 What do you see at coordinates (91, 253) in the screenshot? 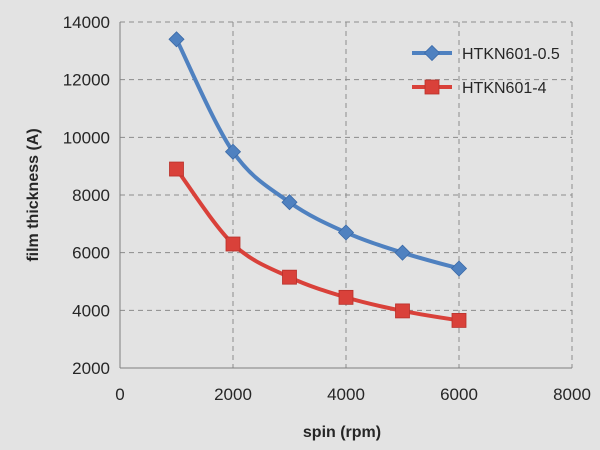
I see `y-tick-label: 6000` at bounding box center [91, 253].